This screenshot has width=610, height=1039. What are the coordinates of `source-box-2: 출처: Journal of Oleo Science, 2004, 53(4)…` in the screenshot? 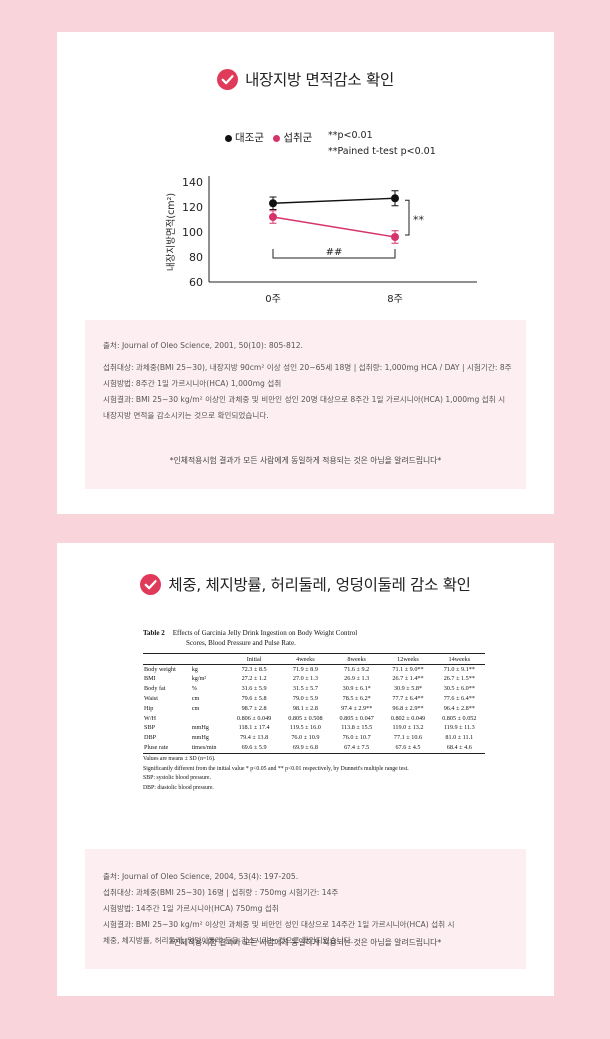 It's located at (305, 909).